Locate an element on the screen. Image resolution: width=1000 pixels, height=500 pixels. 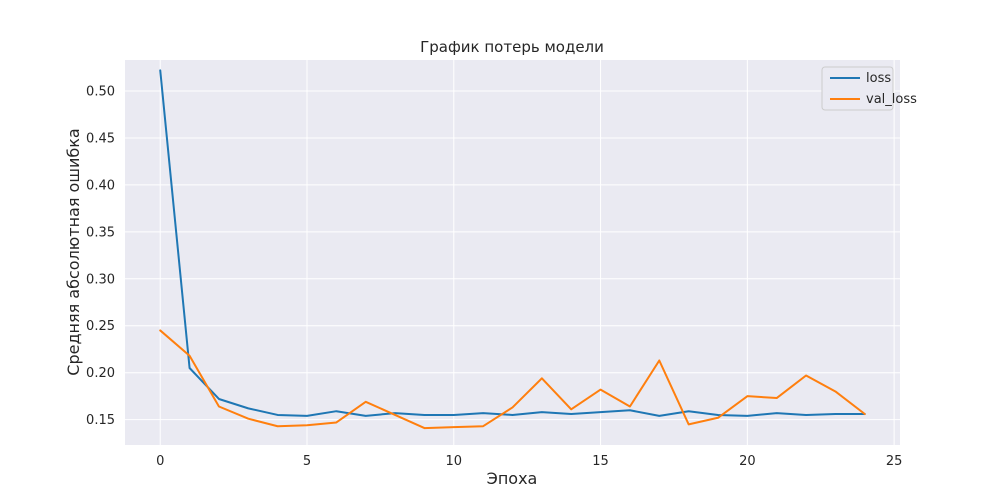
y-tick-labels: 0.15 0.20 0.25 0.30 0.35 0.40 0.45 0.50 is located at coordinates (100, 256).